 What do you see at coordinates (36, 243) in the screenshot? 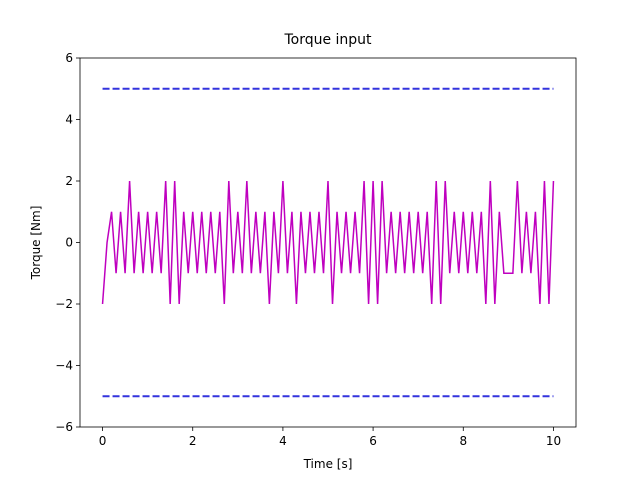
I see `y-axis-label: Torque [Nm]` at bounding box center [36, 243].